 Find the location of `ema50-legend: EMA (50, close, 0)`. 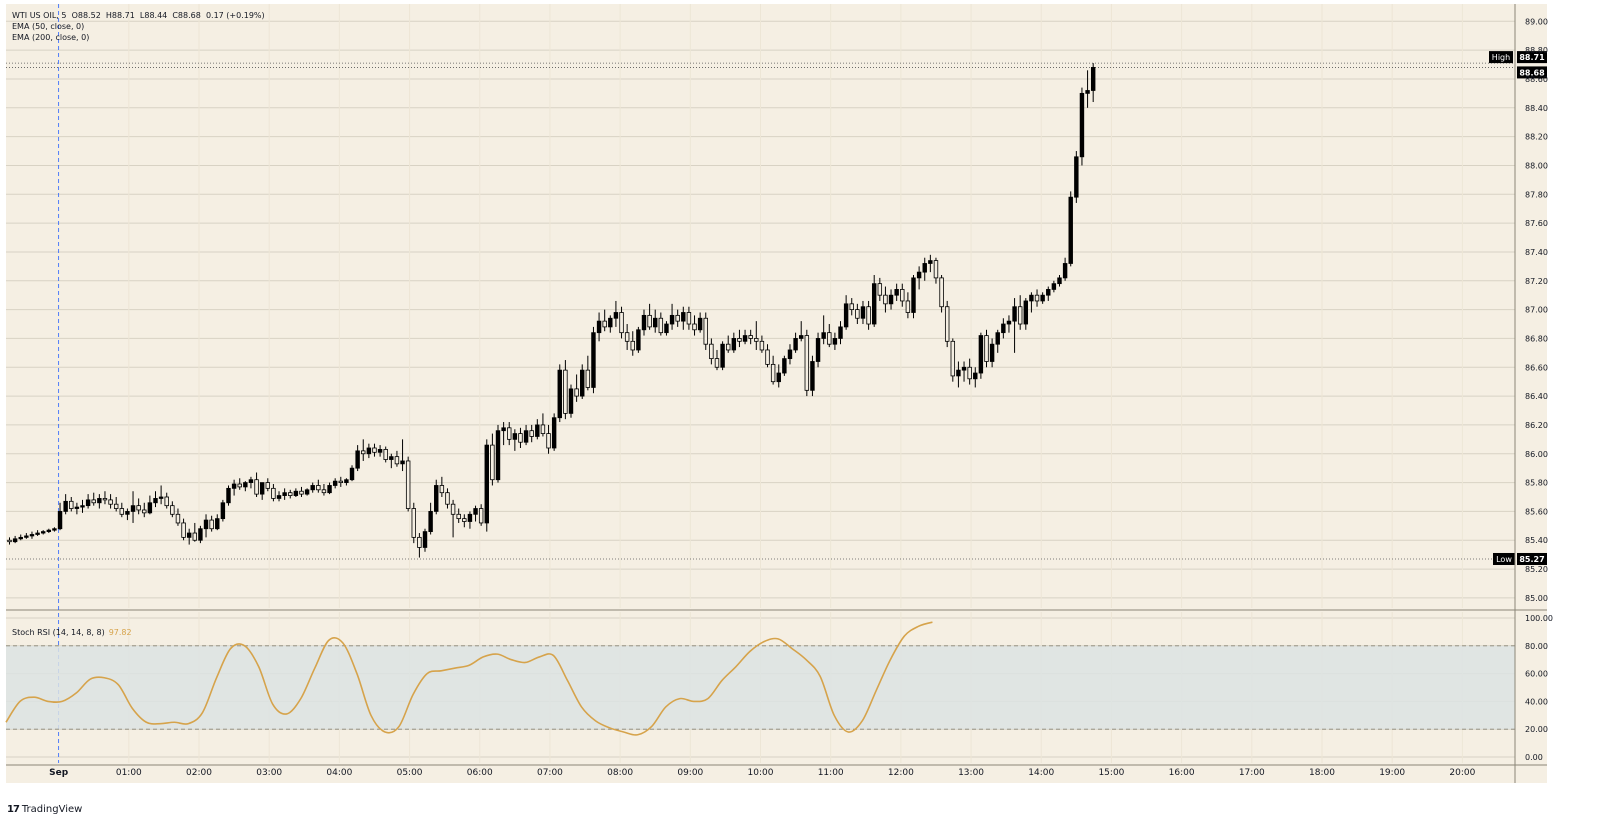

ema50-legend: EMA (50, close, 0) is located at coordinates (48, 26).